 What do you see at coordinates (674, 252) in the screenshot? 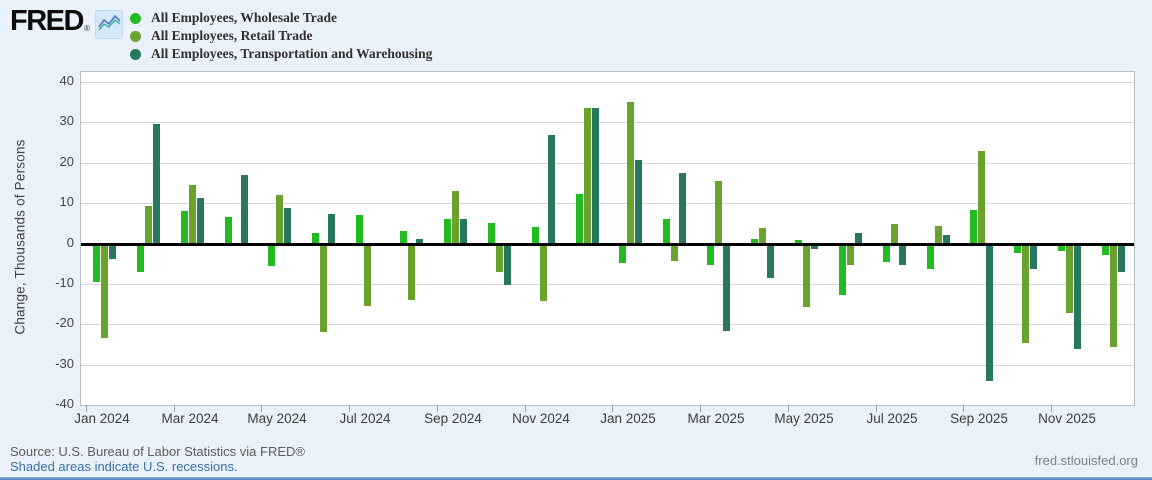
I see `bar-feb-2025-s1` at bounding box center [674, 252].